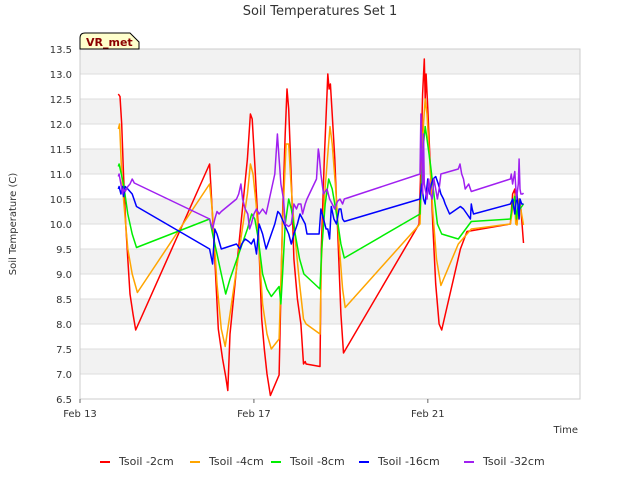 This screenshot has width=640, height=480. I want to click on y-axis-label: Soil Temperature (C), so click(13, 224).